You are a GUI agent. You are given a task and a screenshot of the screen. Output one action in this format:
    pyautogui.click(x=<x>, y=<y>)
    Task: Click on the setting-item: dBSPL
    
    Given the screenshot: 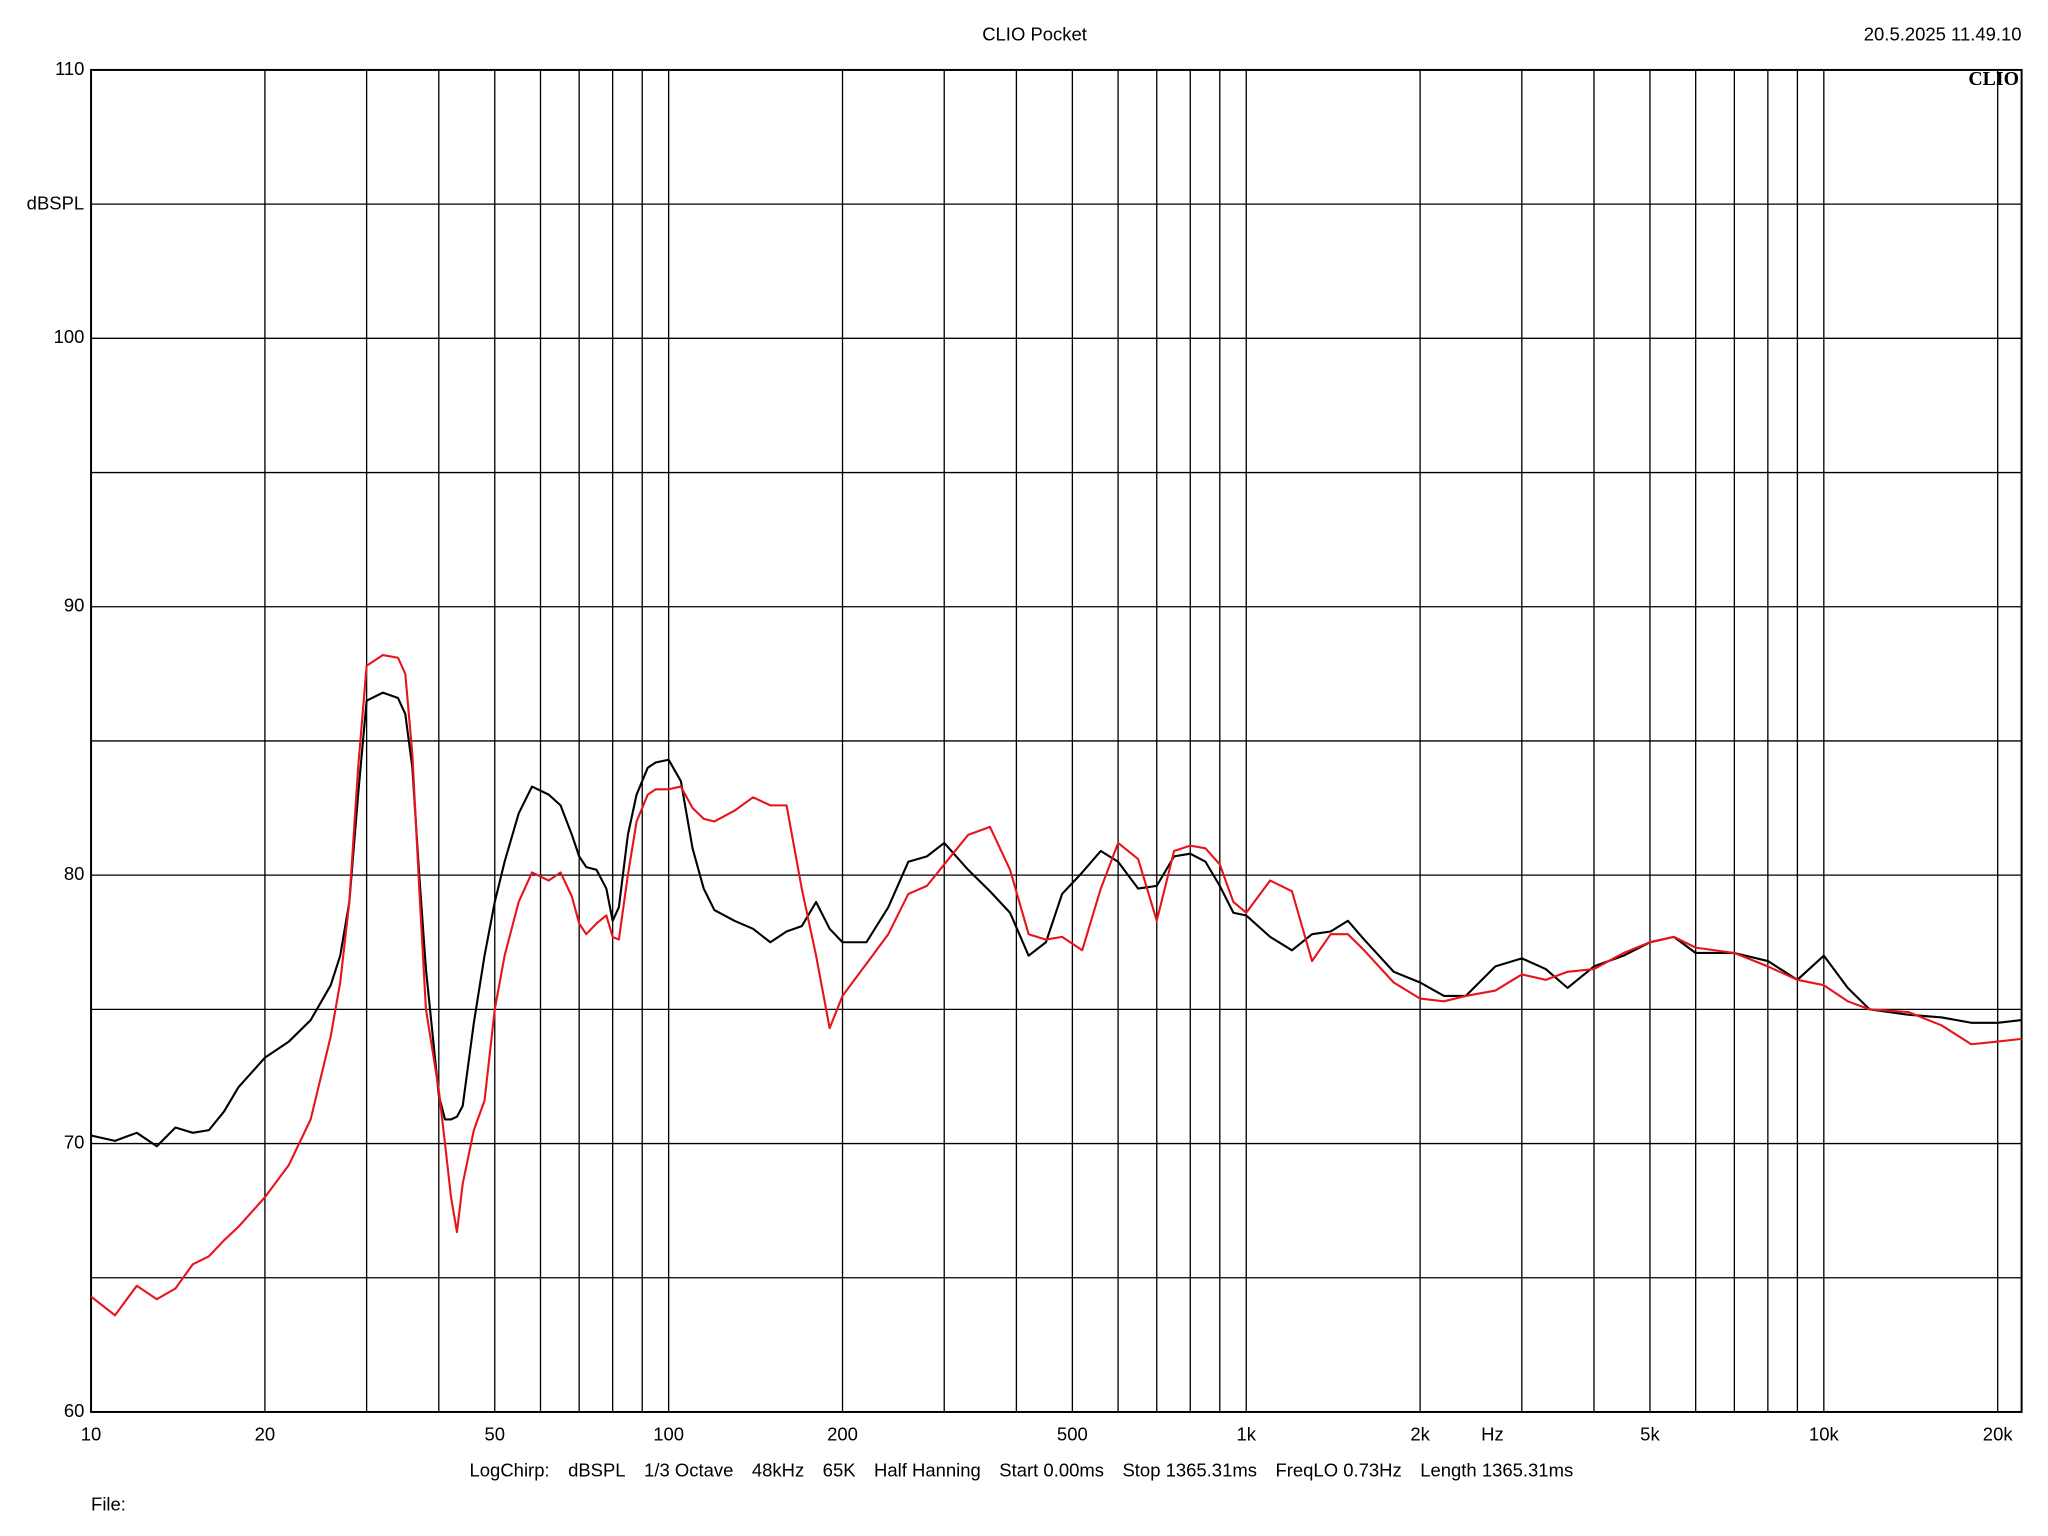 What is the action you would take?
    pyautogui.click(x=597, y=1469)
    